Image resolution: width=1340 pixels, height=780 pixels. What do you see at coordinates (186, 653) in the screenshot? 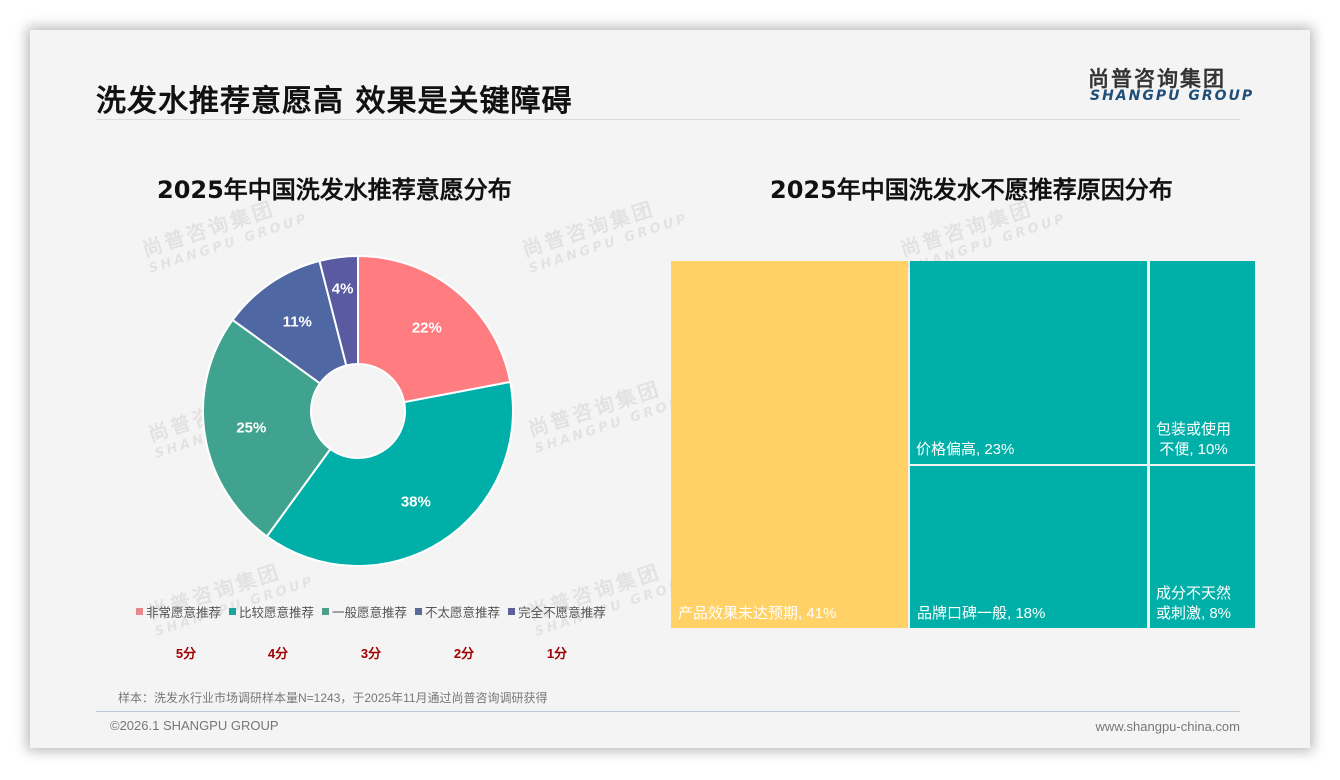
I see `score-label: 5分` at bounding box center [186, 653].